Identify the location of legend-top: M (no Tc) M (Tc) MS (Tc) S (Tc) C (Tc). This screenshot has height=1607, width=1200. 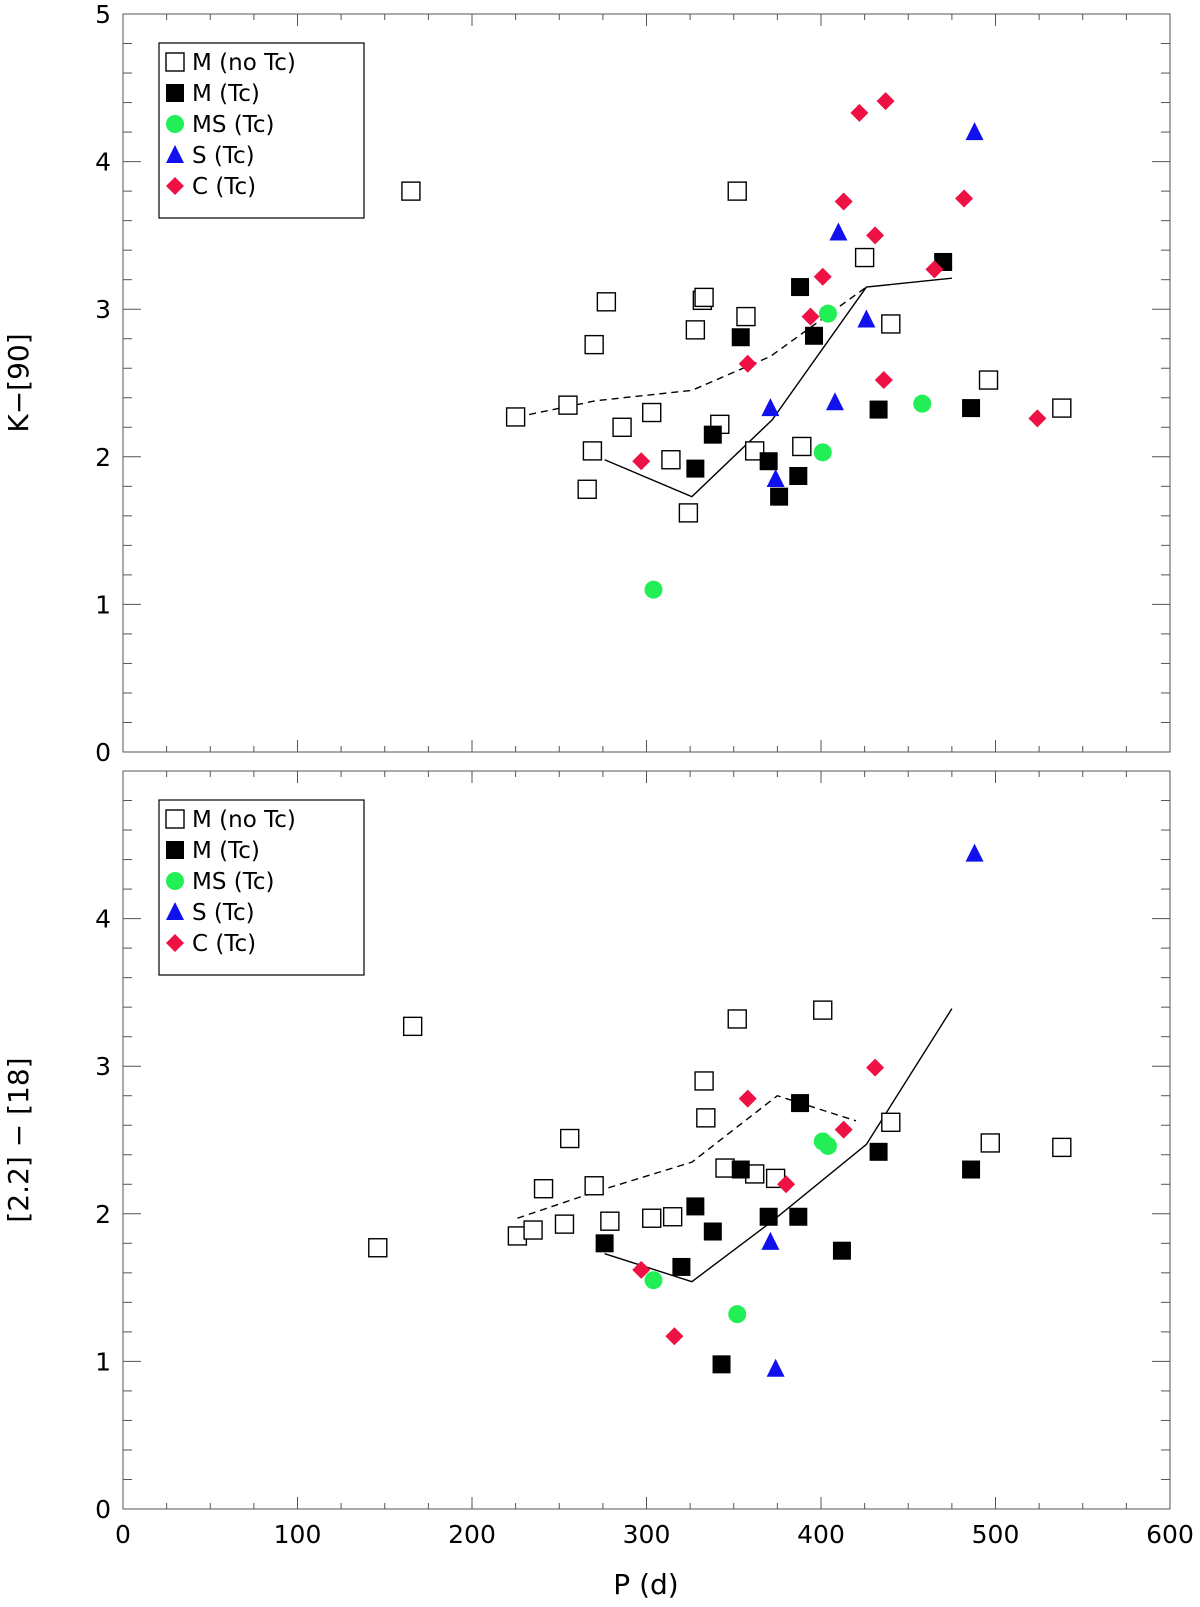
(261, 130).